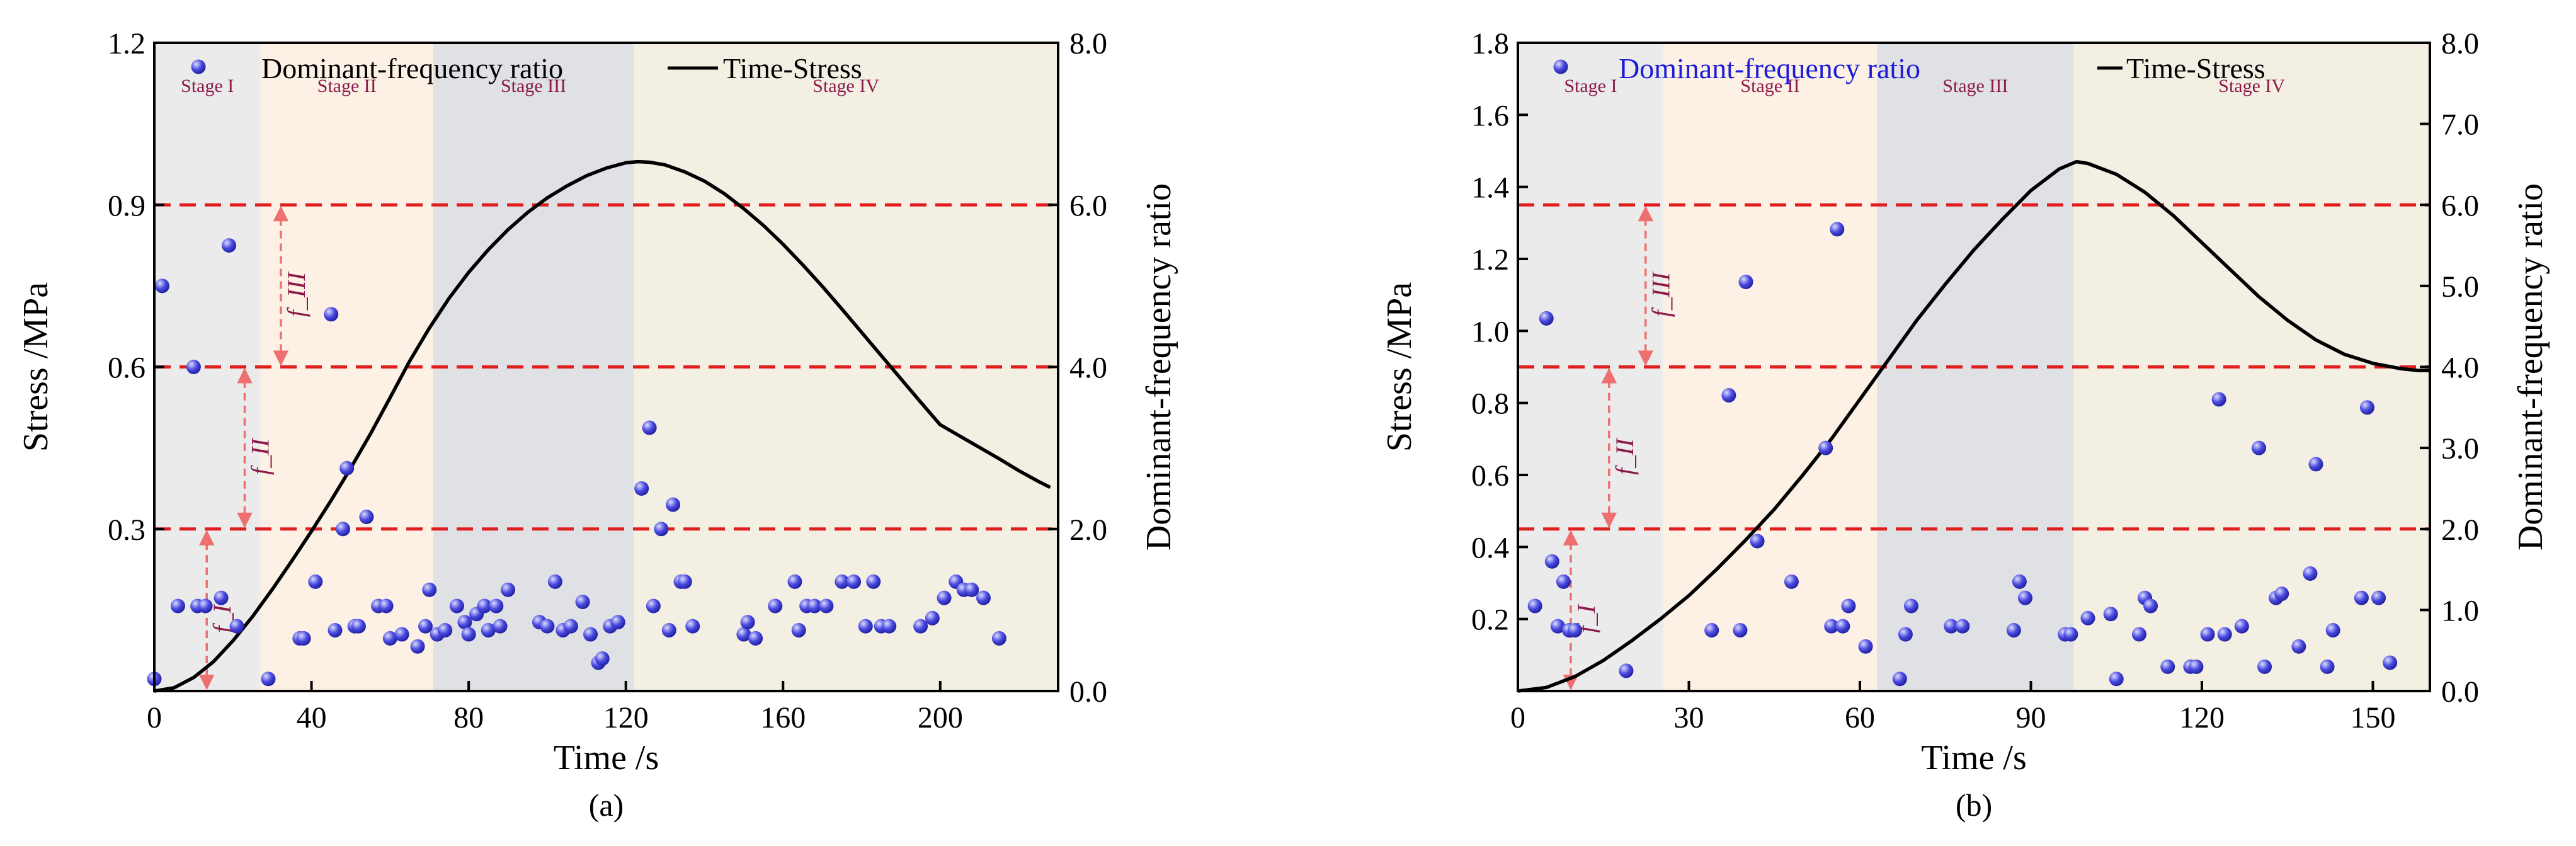 The image size is (2576, 846). I want to click on y-tick-label-right: 5.0, so click(2460, 287).